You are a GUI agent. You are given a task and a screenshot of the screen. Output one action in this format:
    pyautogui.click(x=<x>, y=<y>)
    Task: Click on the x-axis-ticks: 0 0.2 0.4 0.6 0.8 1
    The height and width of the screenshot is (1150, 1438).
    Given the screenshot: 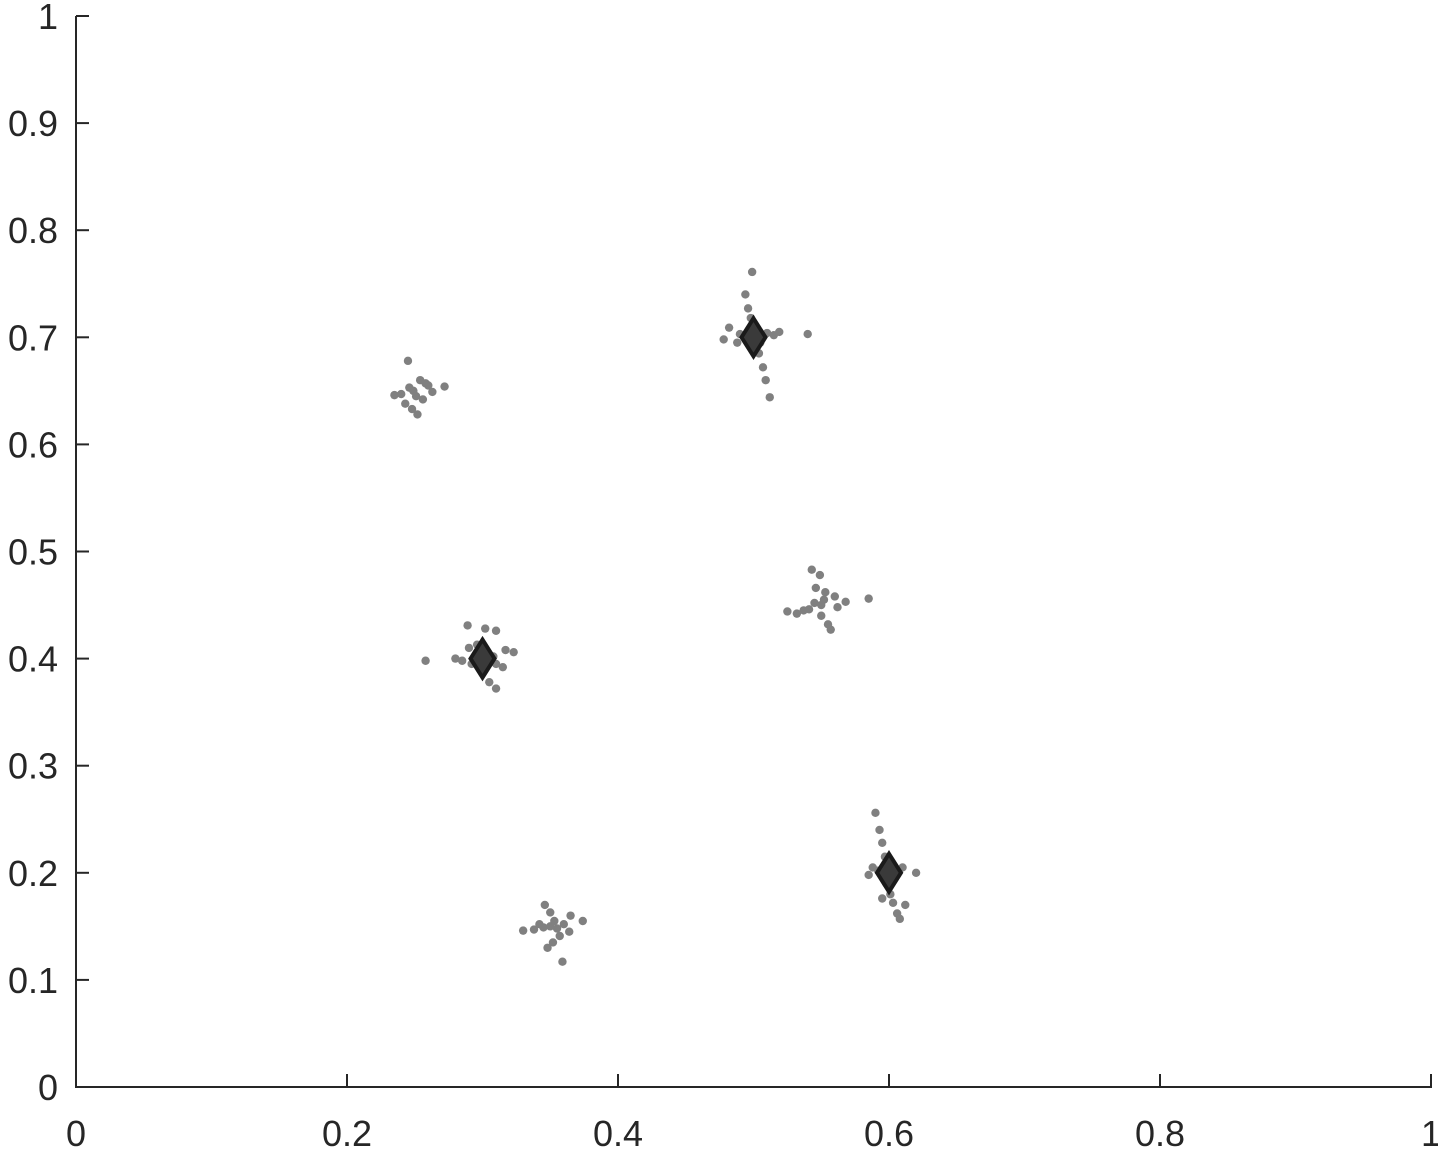 What is the action you would take?
    pyautogui.click(x=752, y=1112)
    